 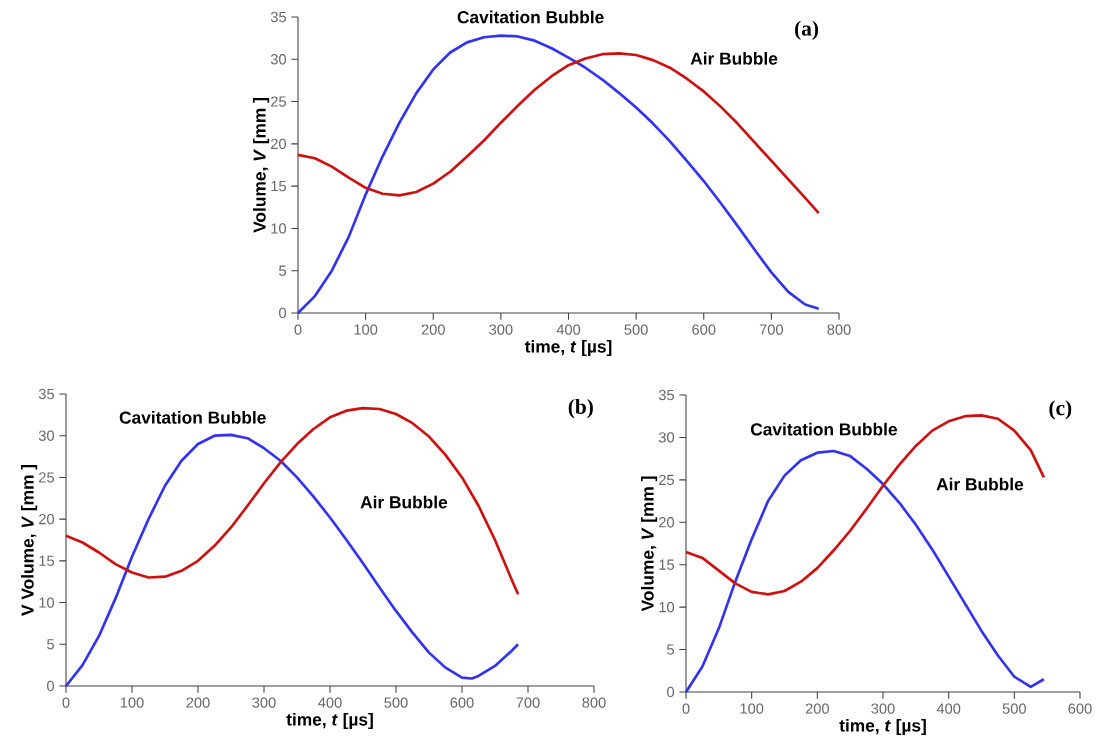 What do you see at coordinates (29, 540) in the screenshot?
I see `y-axis-title: V Volume, V [mm ]` at bounding box center [29, 540].